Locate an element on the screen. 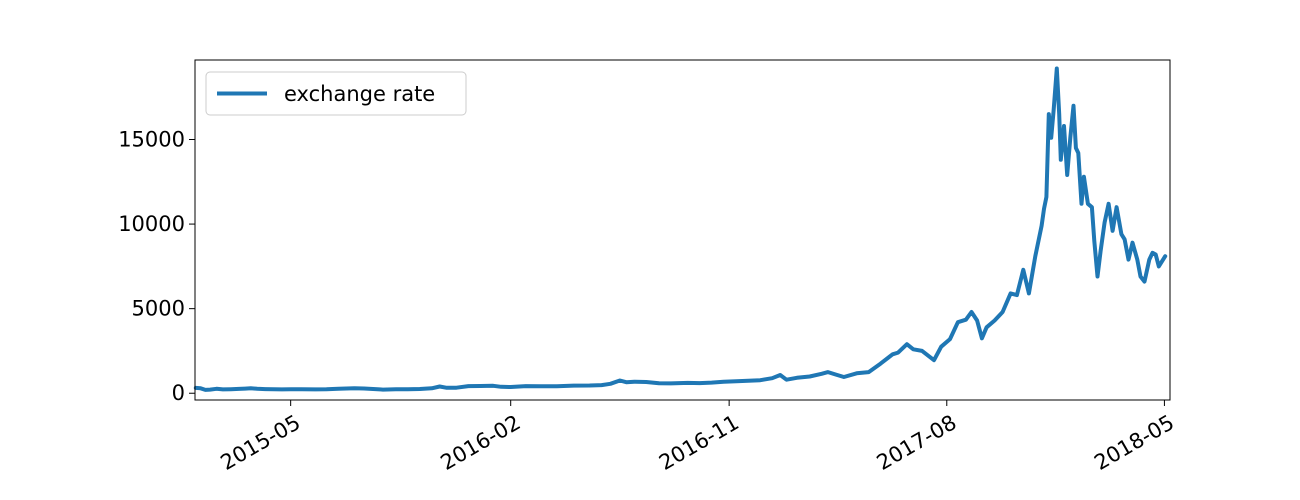 The image size is (1300, 500). legend-box is located at coordinates (336, 93).